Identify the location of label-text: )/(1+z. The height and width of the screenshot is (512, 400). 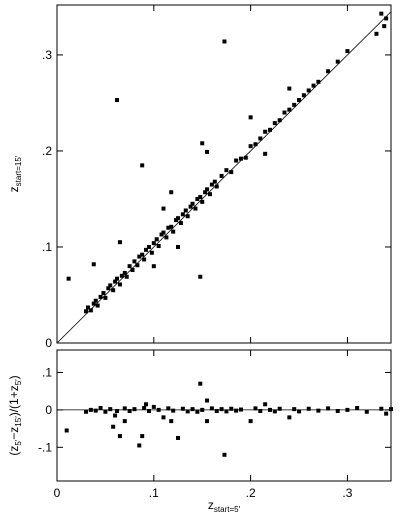
(14, 400).